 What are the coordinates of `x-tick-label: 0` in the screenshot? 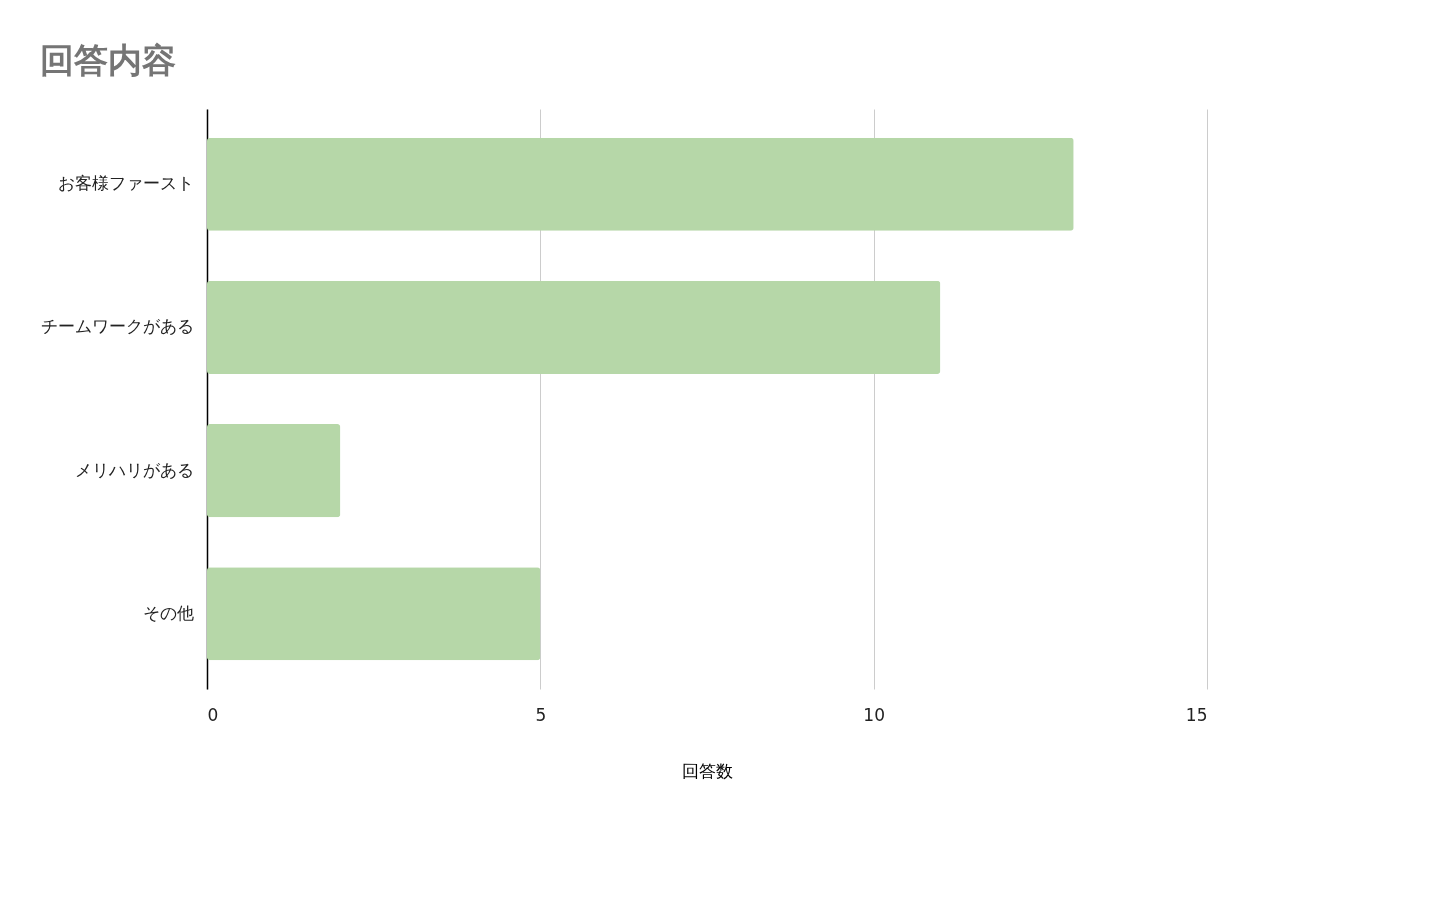 It's located at (213, 714).